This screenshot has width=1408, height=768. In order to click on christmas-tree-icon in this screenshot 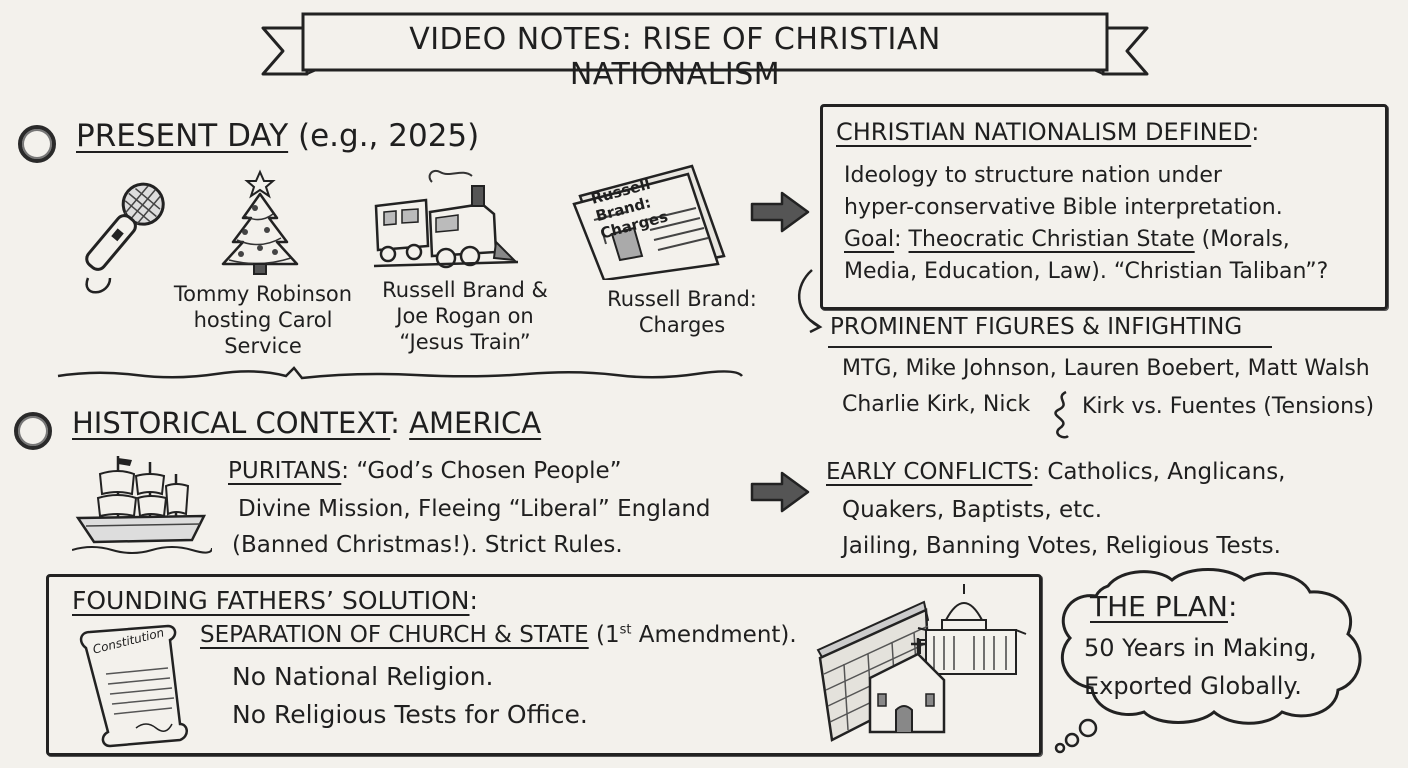, I will do `click(260, 222)`.